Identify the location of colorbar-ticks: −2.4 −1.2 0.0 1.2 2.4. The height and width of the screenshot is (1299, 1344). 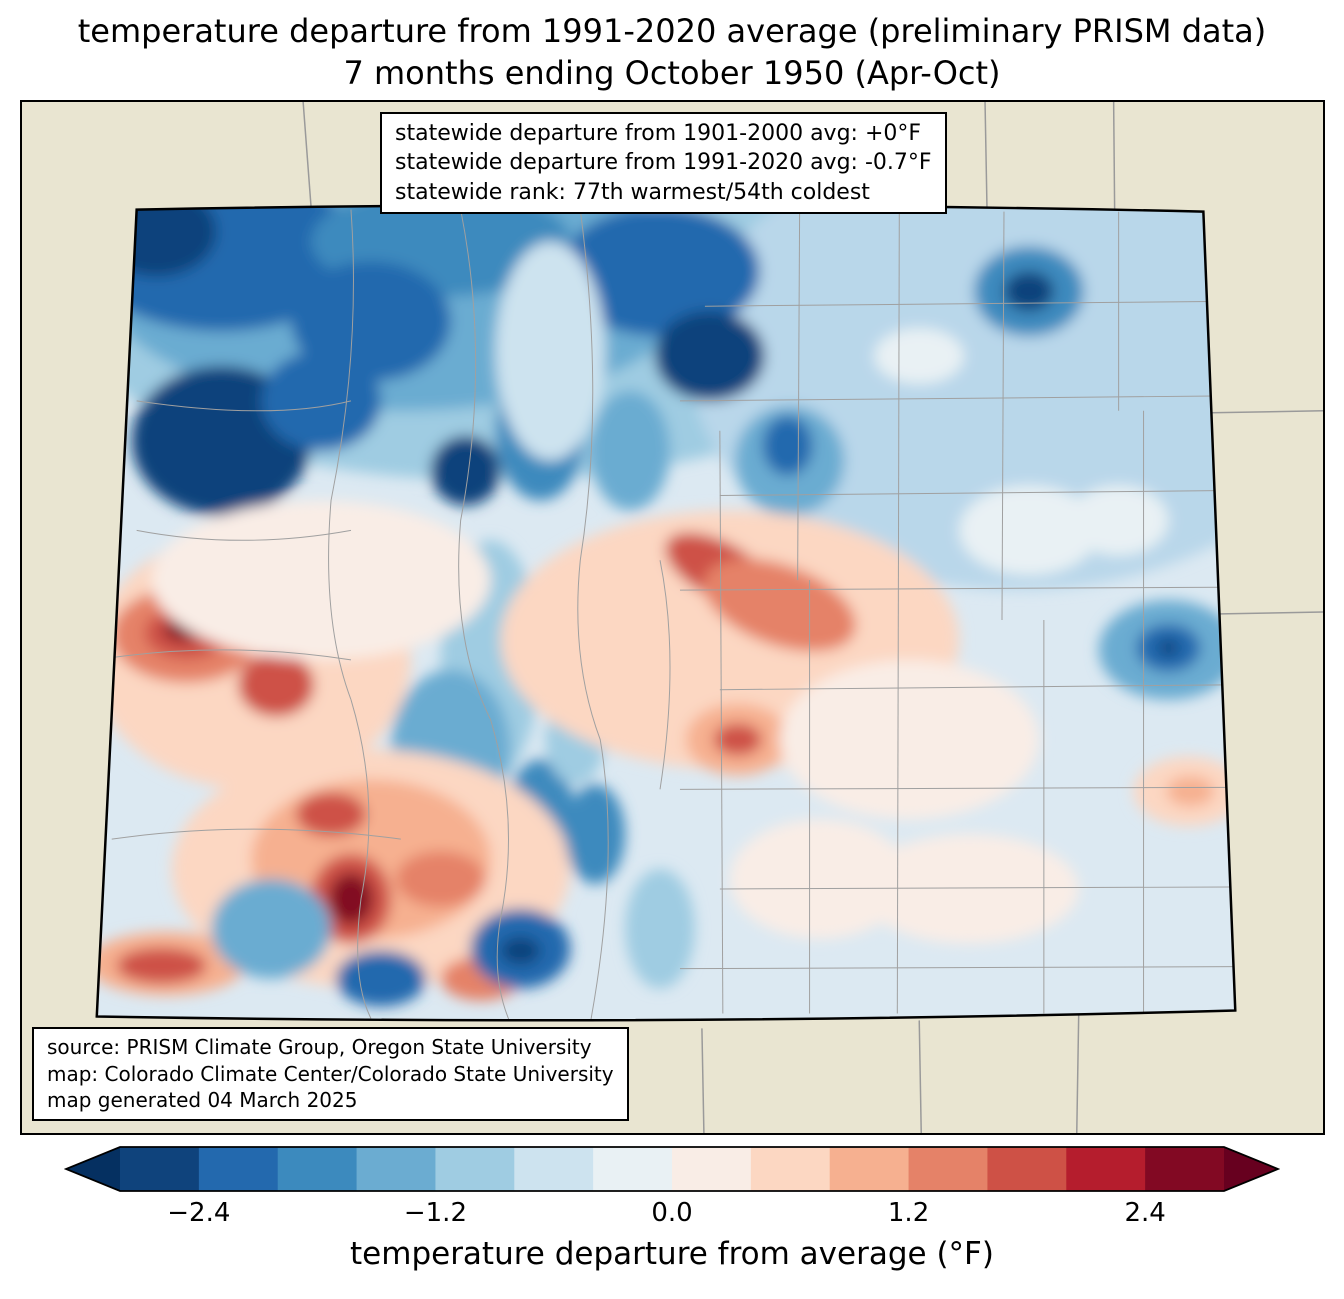
(672, 1214).